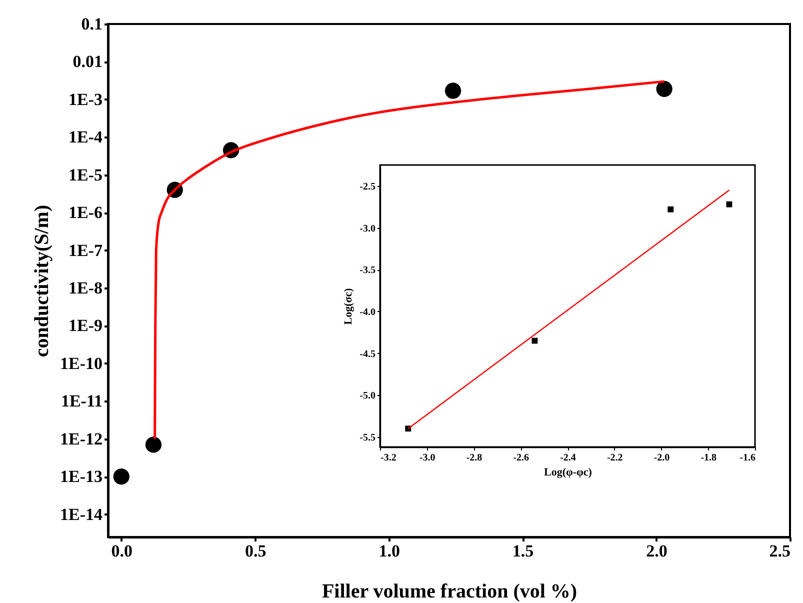 This screenshot has height=603, width=803. What do you see at coordinates (748, 458) in the screenshot?
I see `x-tick-label: -1.6` at bounding box center [748, 458].